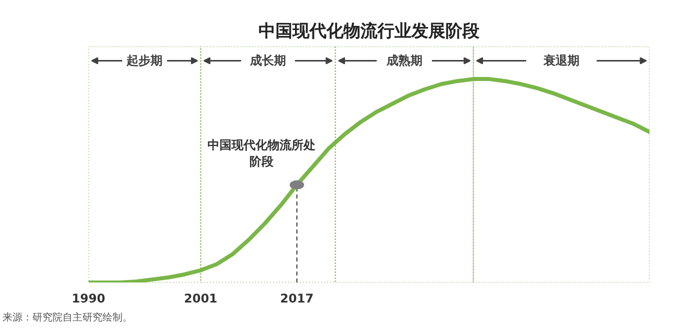 The height and width of the screenshot is (328, 700). Describe the element at coordinates (262, 153) in the screenshot. I see `annotation: 中国现代化物流所处阶段` at that location.